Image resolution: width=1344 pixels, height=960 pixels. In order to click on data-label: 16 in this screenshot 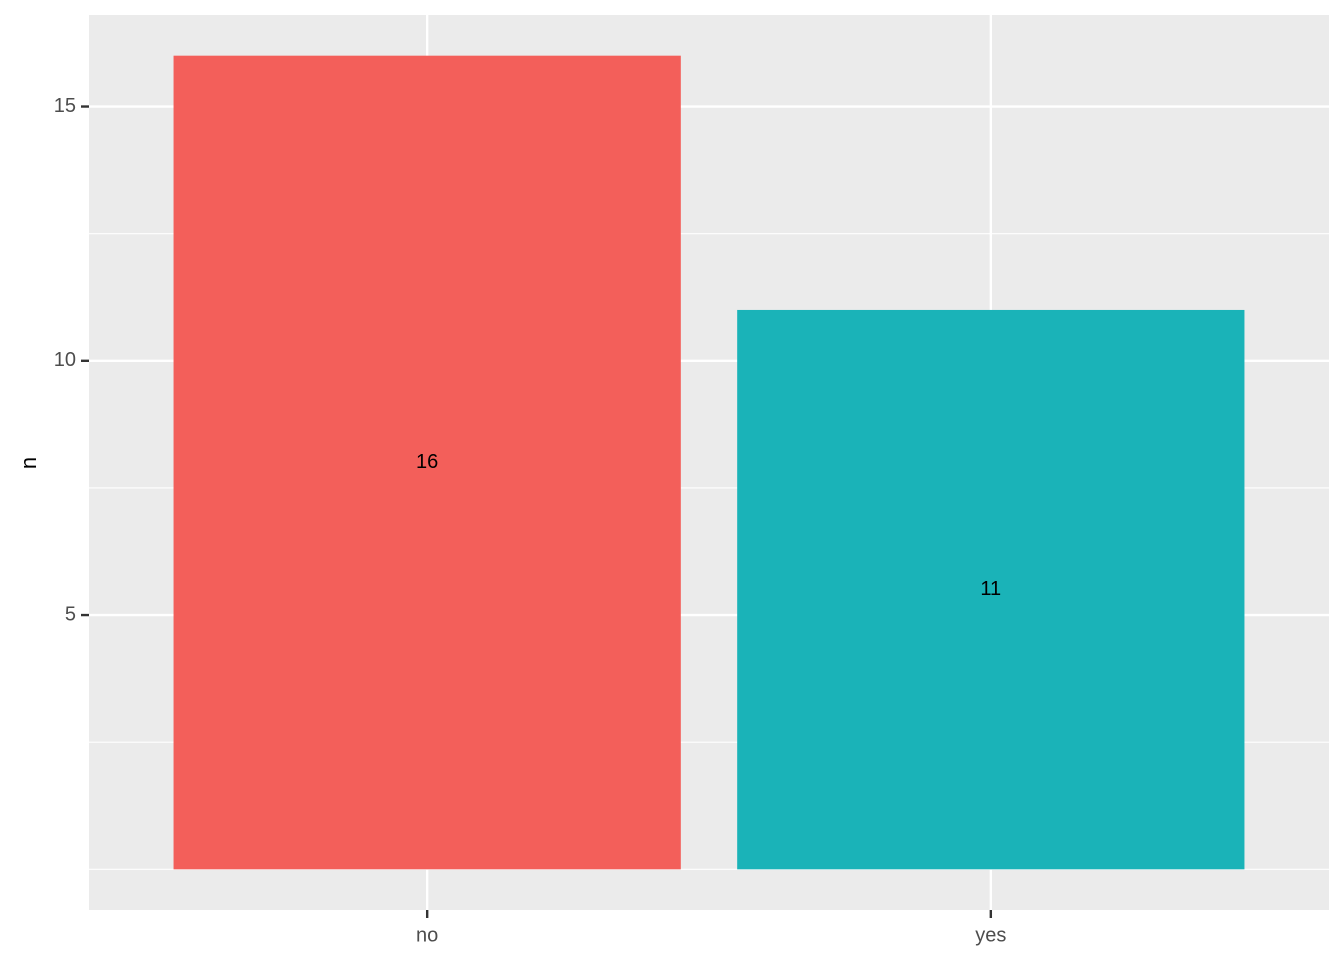, I will do `click(427, 462)`.